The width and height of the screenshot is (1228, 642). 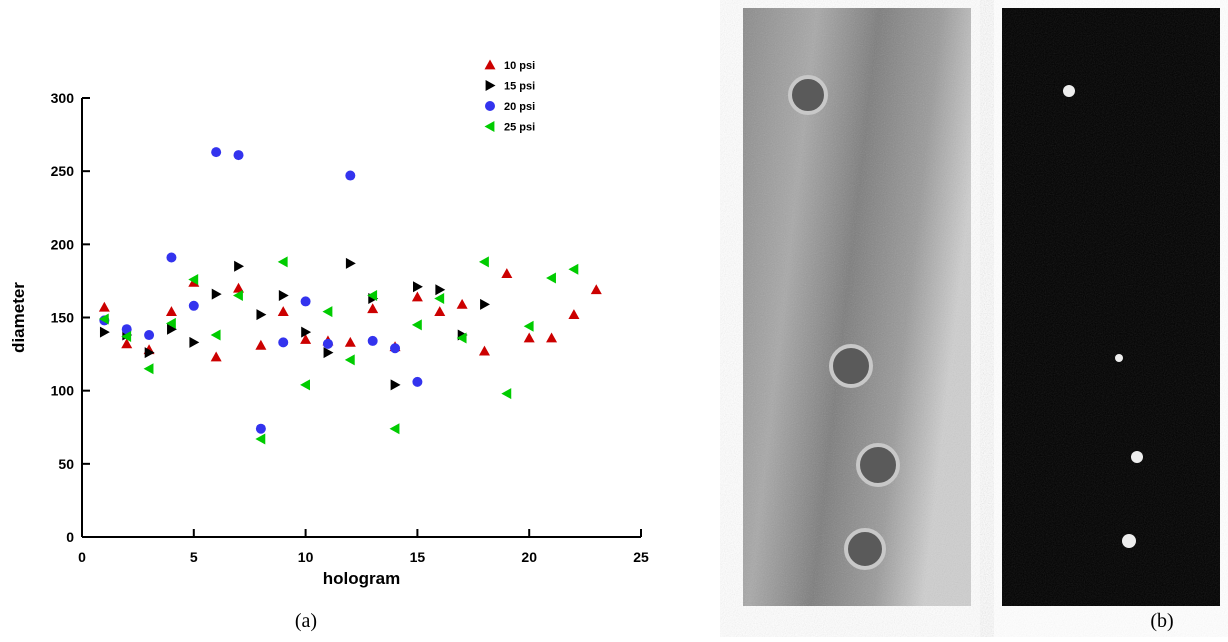 What do you see at coordinates (519, 107) in the screenshot?
I see `legend-label: 20 psi` at bounding box center [519, 107].